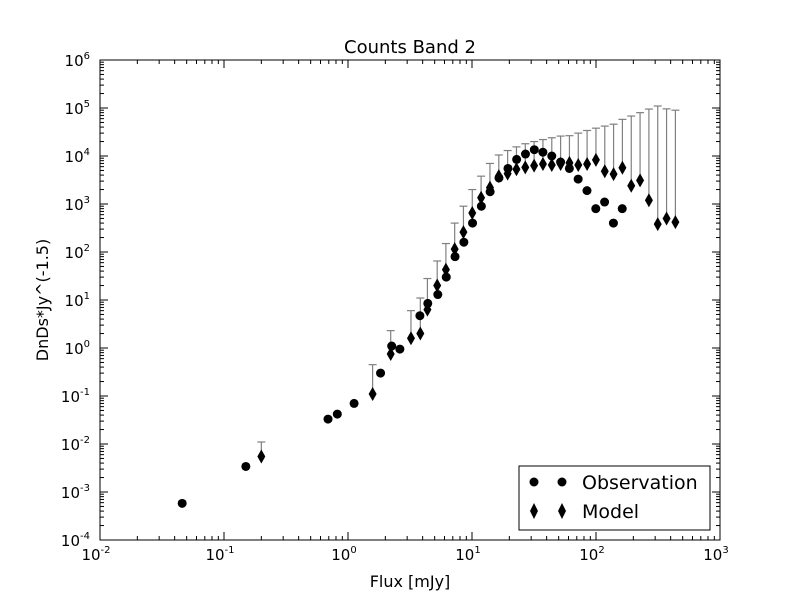 The height and width of the screenshot is (600, 800). I want to click on legend: Observation Model, so click(614, 498).